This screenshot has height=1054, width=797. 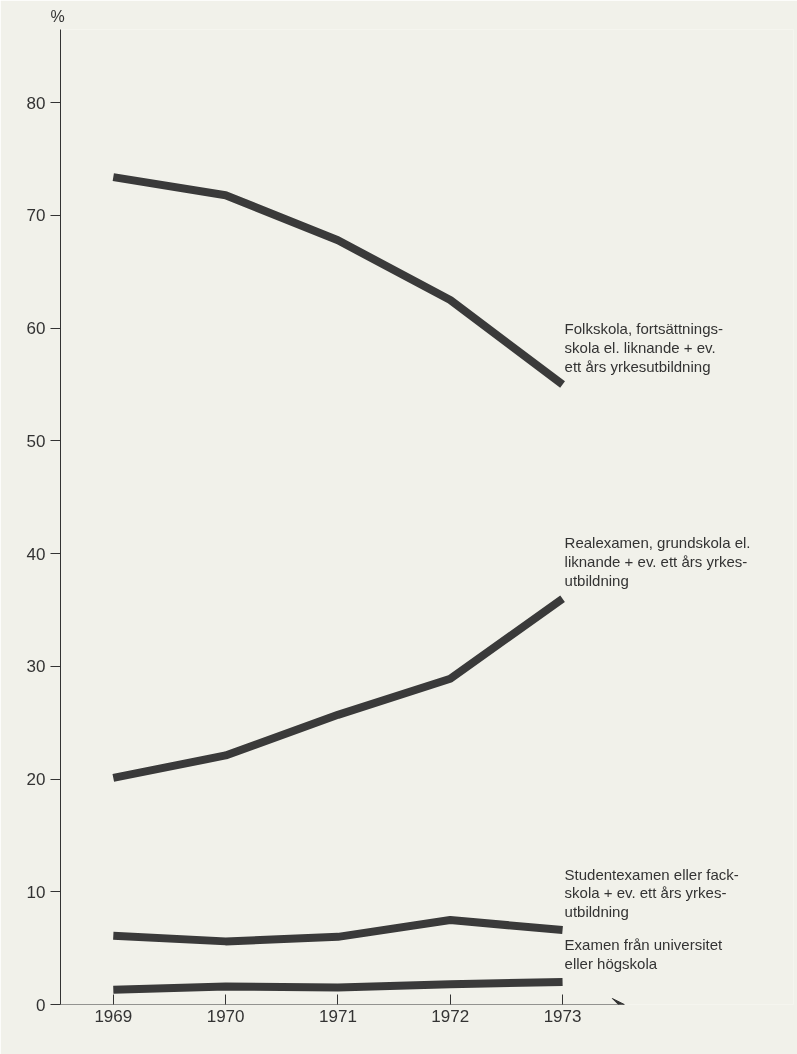 What do you see at coordinates (36, 103) in the screenshot?
I see `y-tick-label: 80` at bounding box center [36, 103].